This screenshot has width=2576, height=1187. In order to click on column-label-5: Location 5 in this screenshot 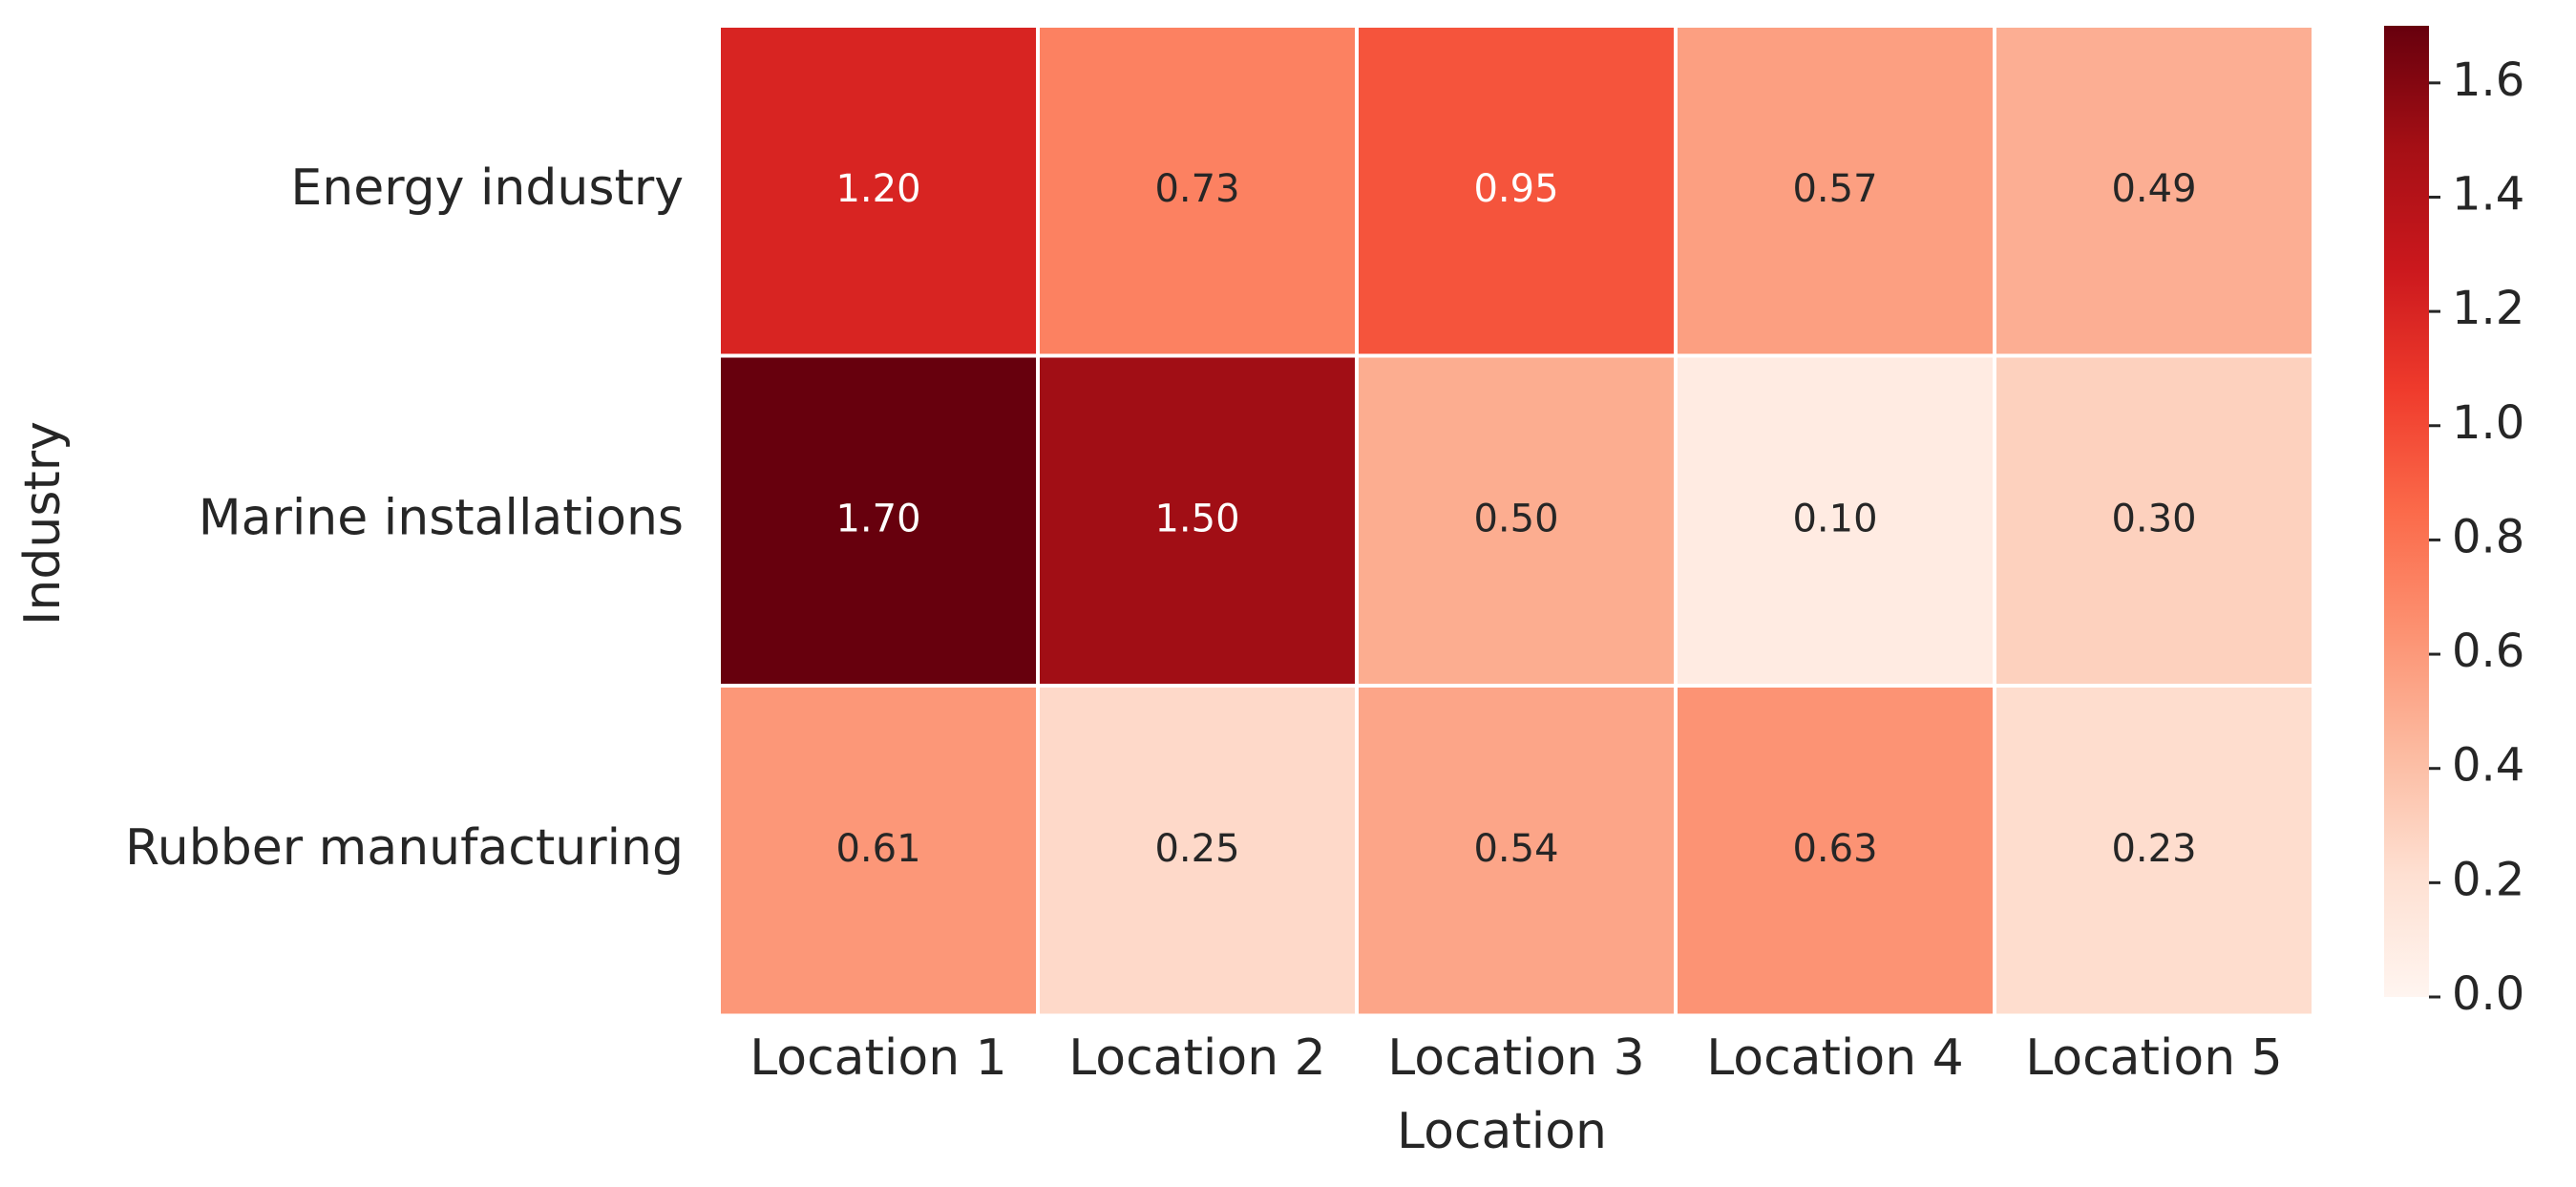, I will do `click(2154, 1058)`.